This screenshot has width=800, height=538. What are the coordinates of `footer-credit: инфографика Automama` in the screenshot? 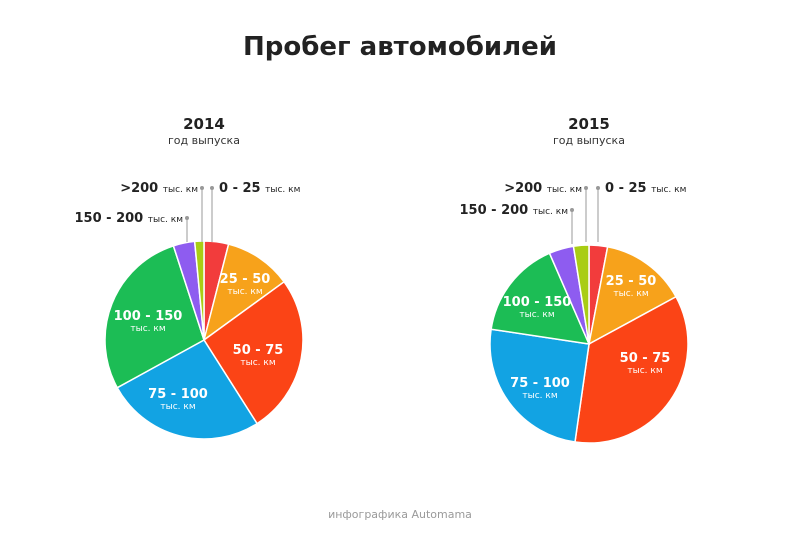 It's located at (400, 514).